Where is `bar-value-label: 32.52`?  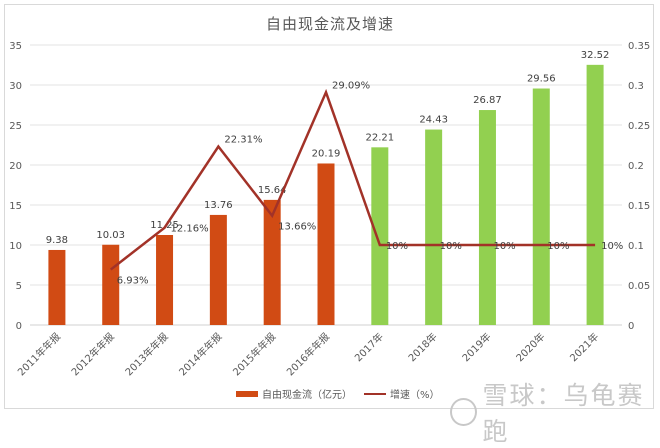 bar-value-label: 32.52 is located at coordinates (595, 55).